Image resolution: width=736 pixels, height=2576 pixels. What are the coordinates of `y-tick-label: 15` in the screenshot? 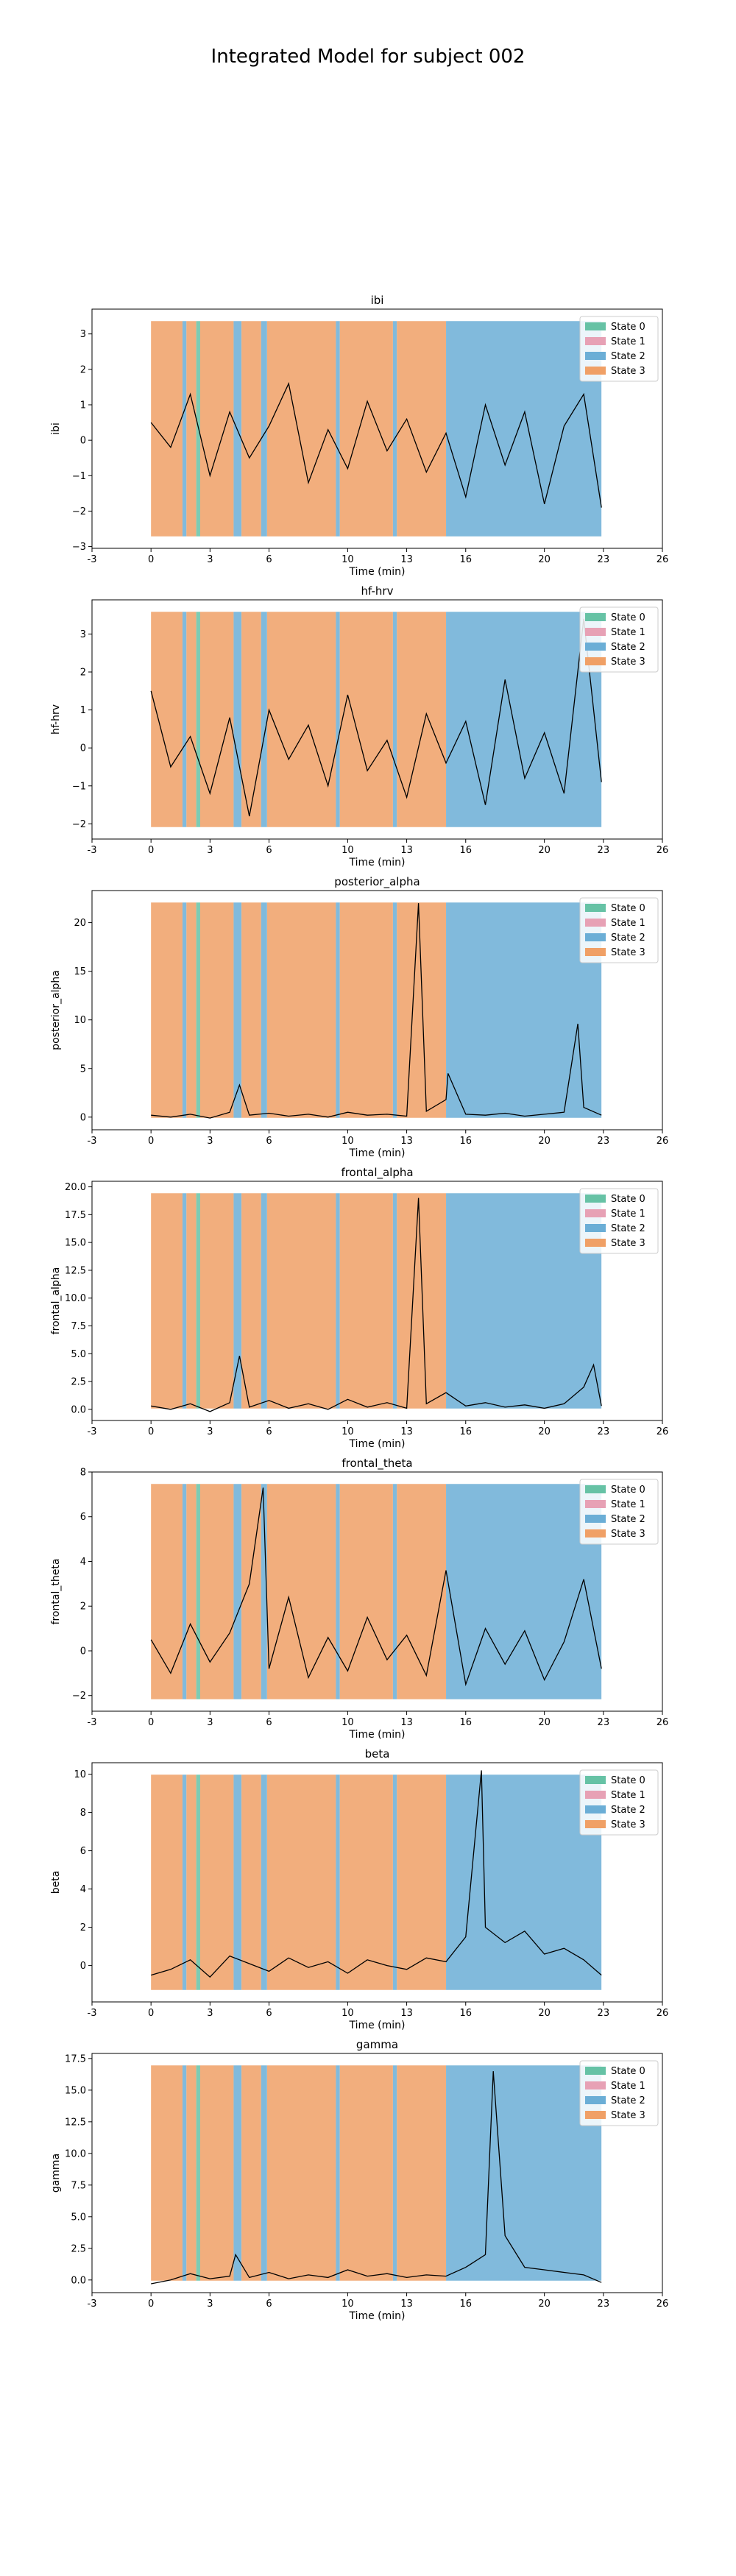 It's located at (80, 971).